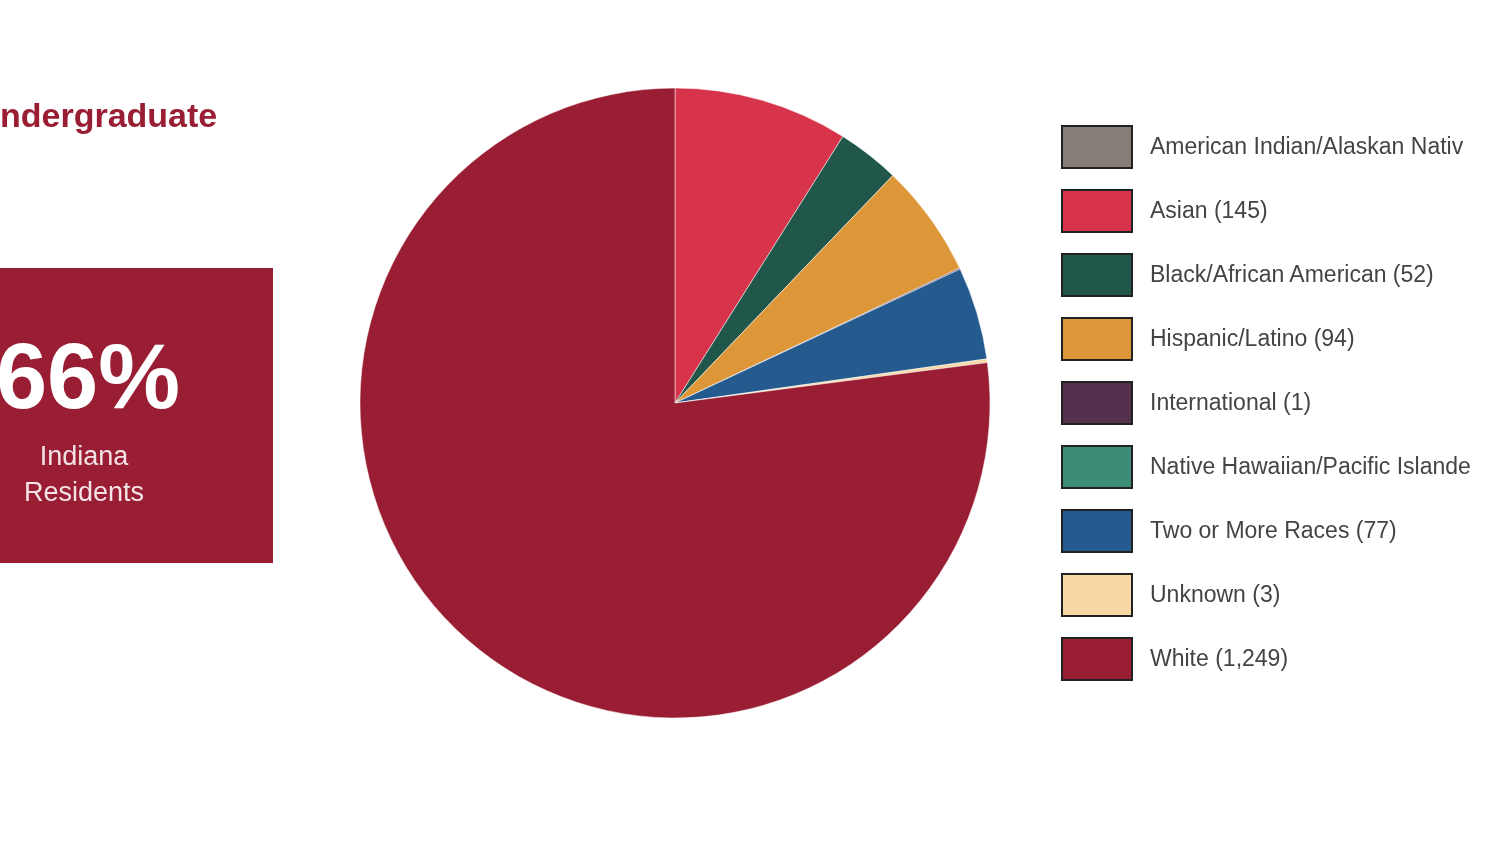 The image size is (1500, 844). I want to click on legend-label: Unknown (3), so click(1215, 594).